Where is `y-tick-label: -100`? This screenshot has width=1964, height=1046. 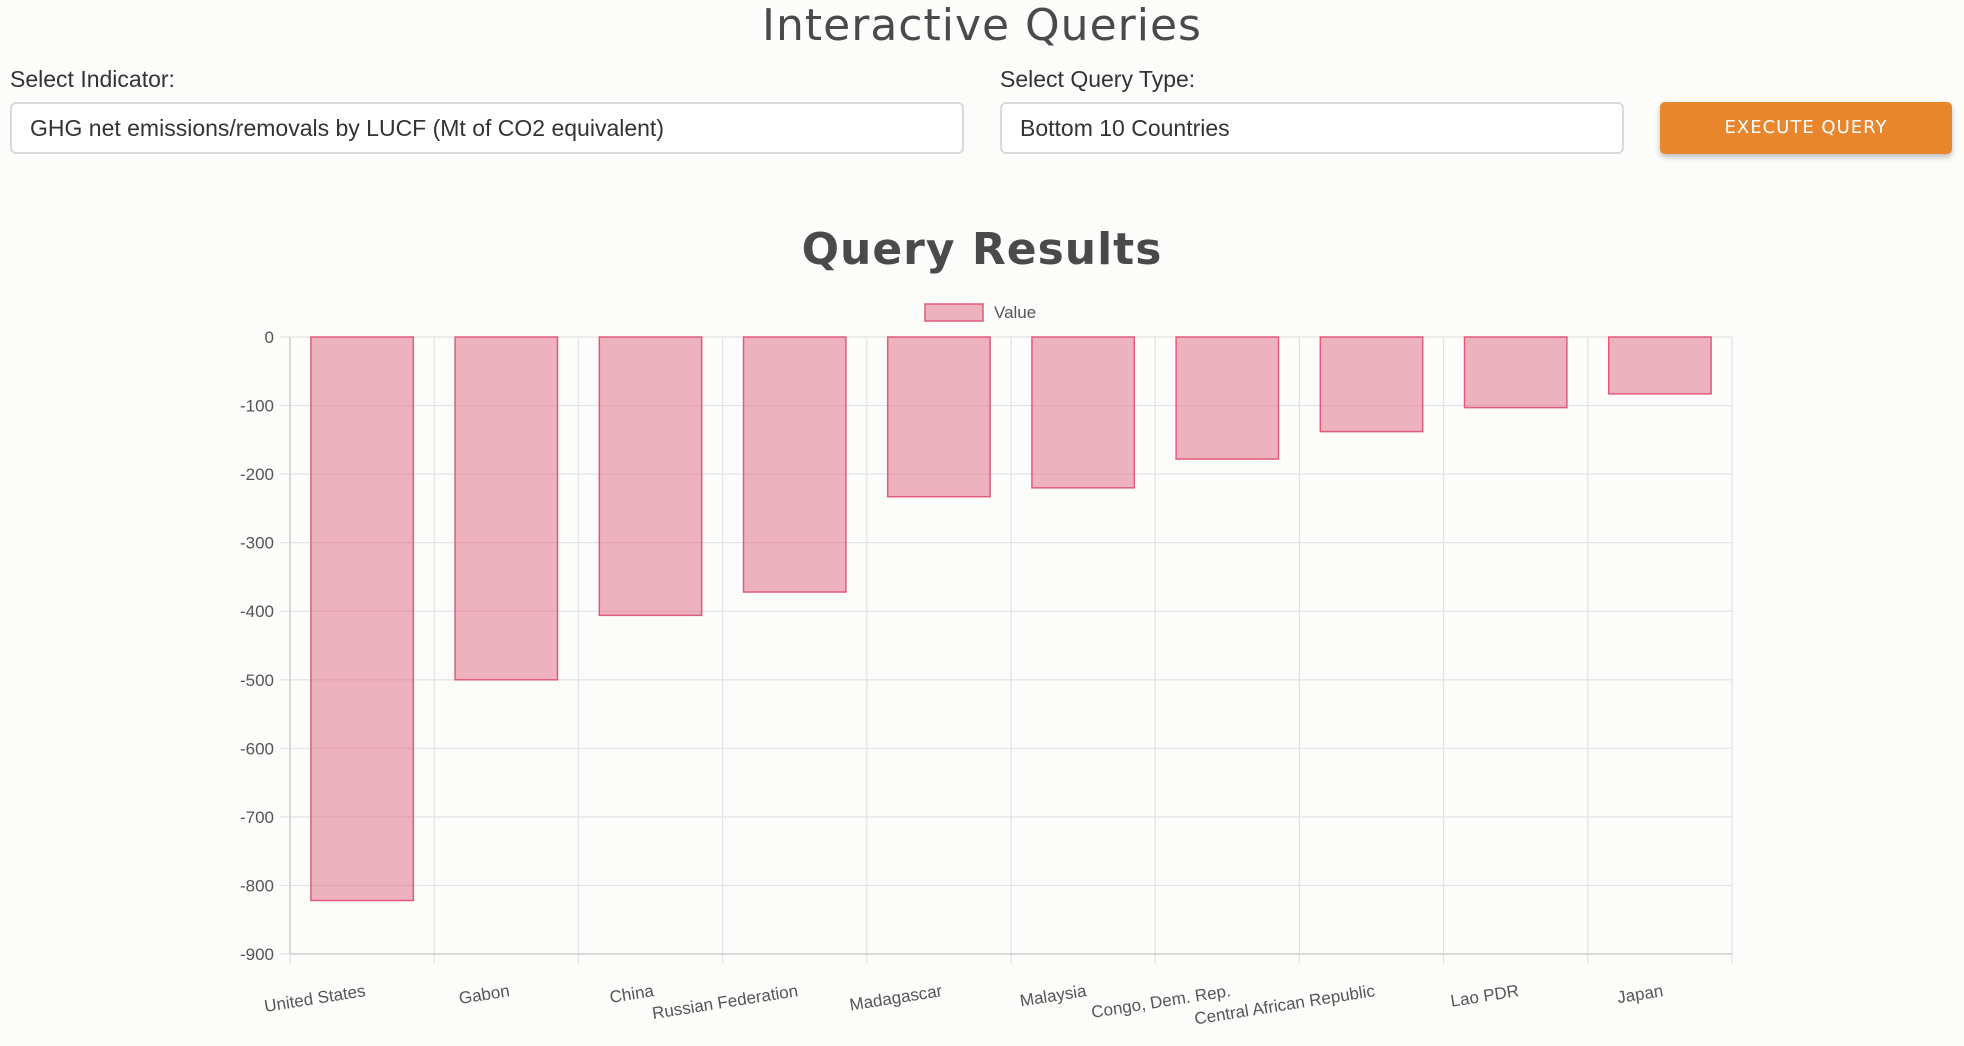 y-tick-label: -100 is located at coordinates (257, 406).